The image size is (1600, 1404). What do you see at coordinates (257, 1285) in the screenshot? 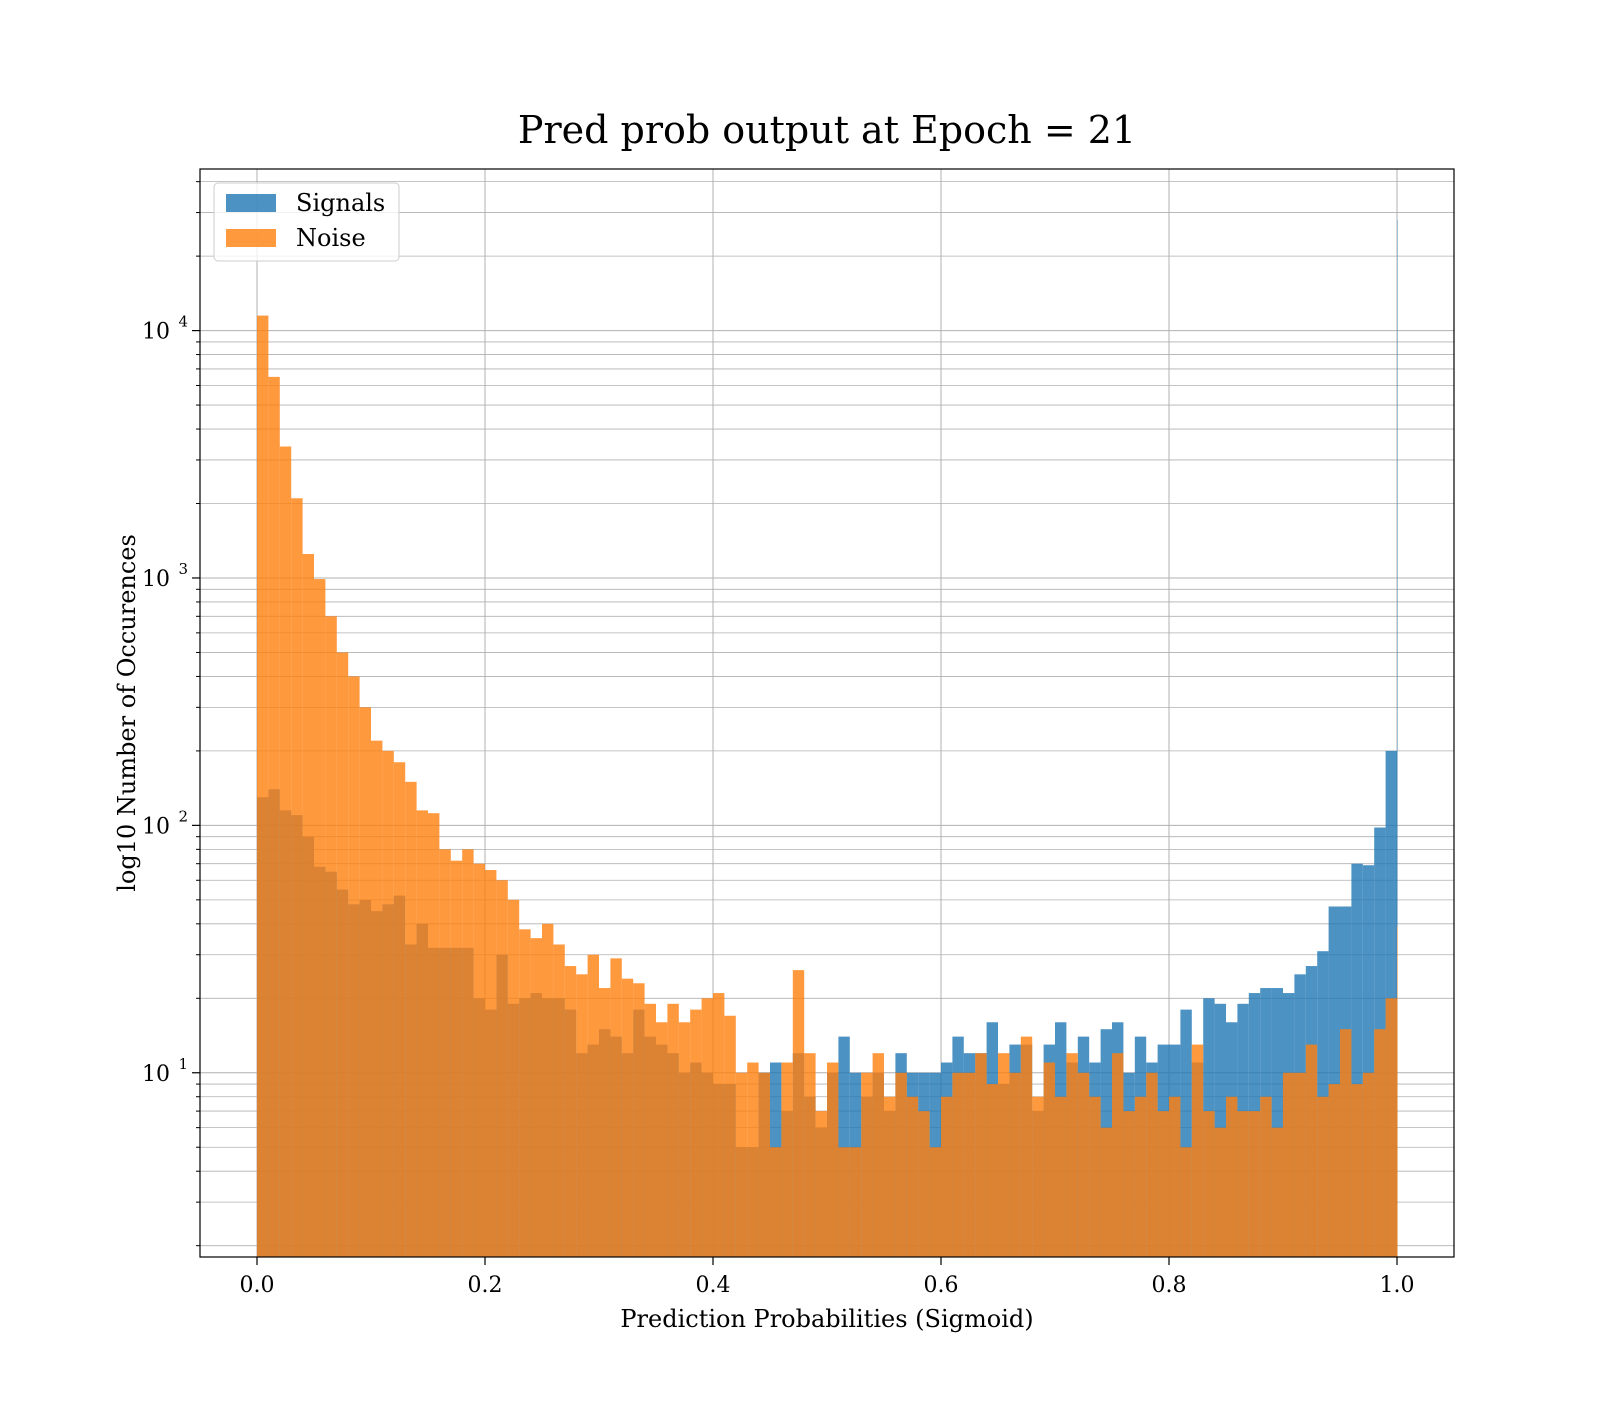
I see `x-tick-label: 0.0` at bounding box center [257, 1285].